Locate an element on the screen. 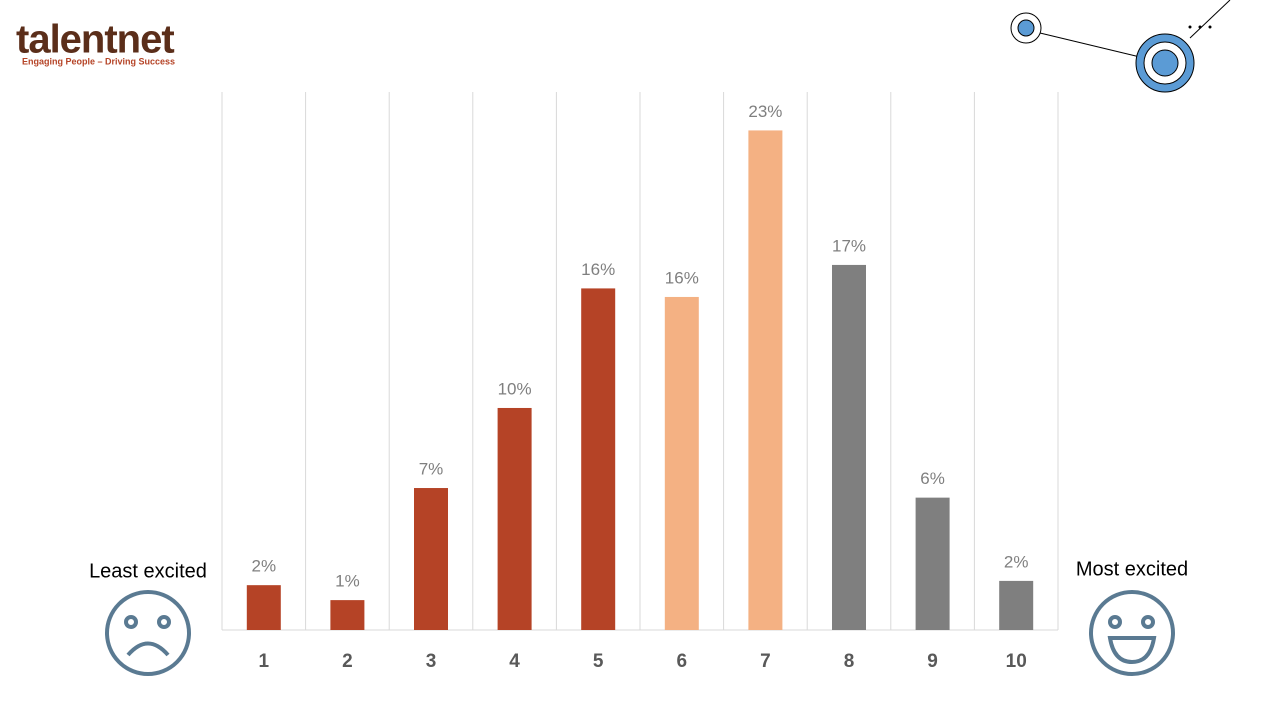 The width and height of the screenshot is (1280, 720). annotation: Most excited is located at coordinates (1132, 569).